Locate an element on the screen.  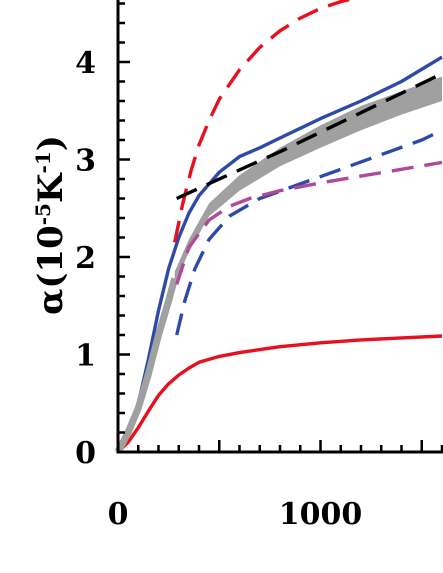
x-tick-label: 0 is located at coordinates (118, 514).